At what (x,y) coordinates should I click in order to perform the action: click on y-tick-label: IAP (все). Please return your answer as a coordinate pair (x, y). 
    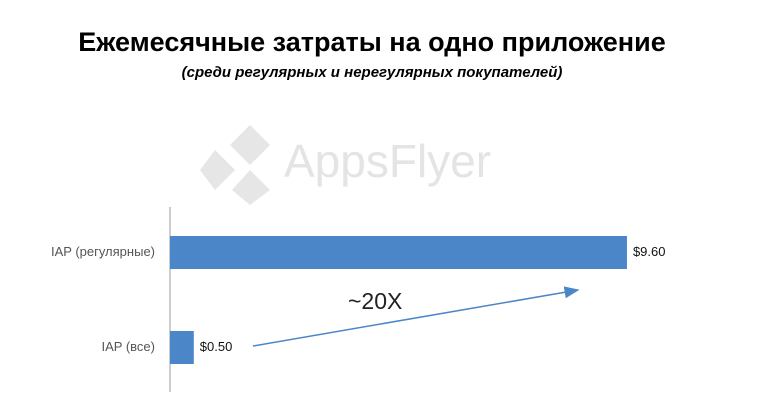
    Looking at the image, I should click on (128, 346).